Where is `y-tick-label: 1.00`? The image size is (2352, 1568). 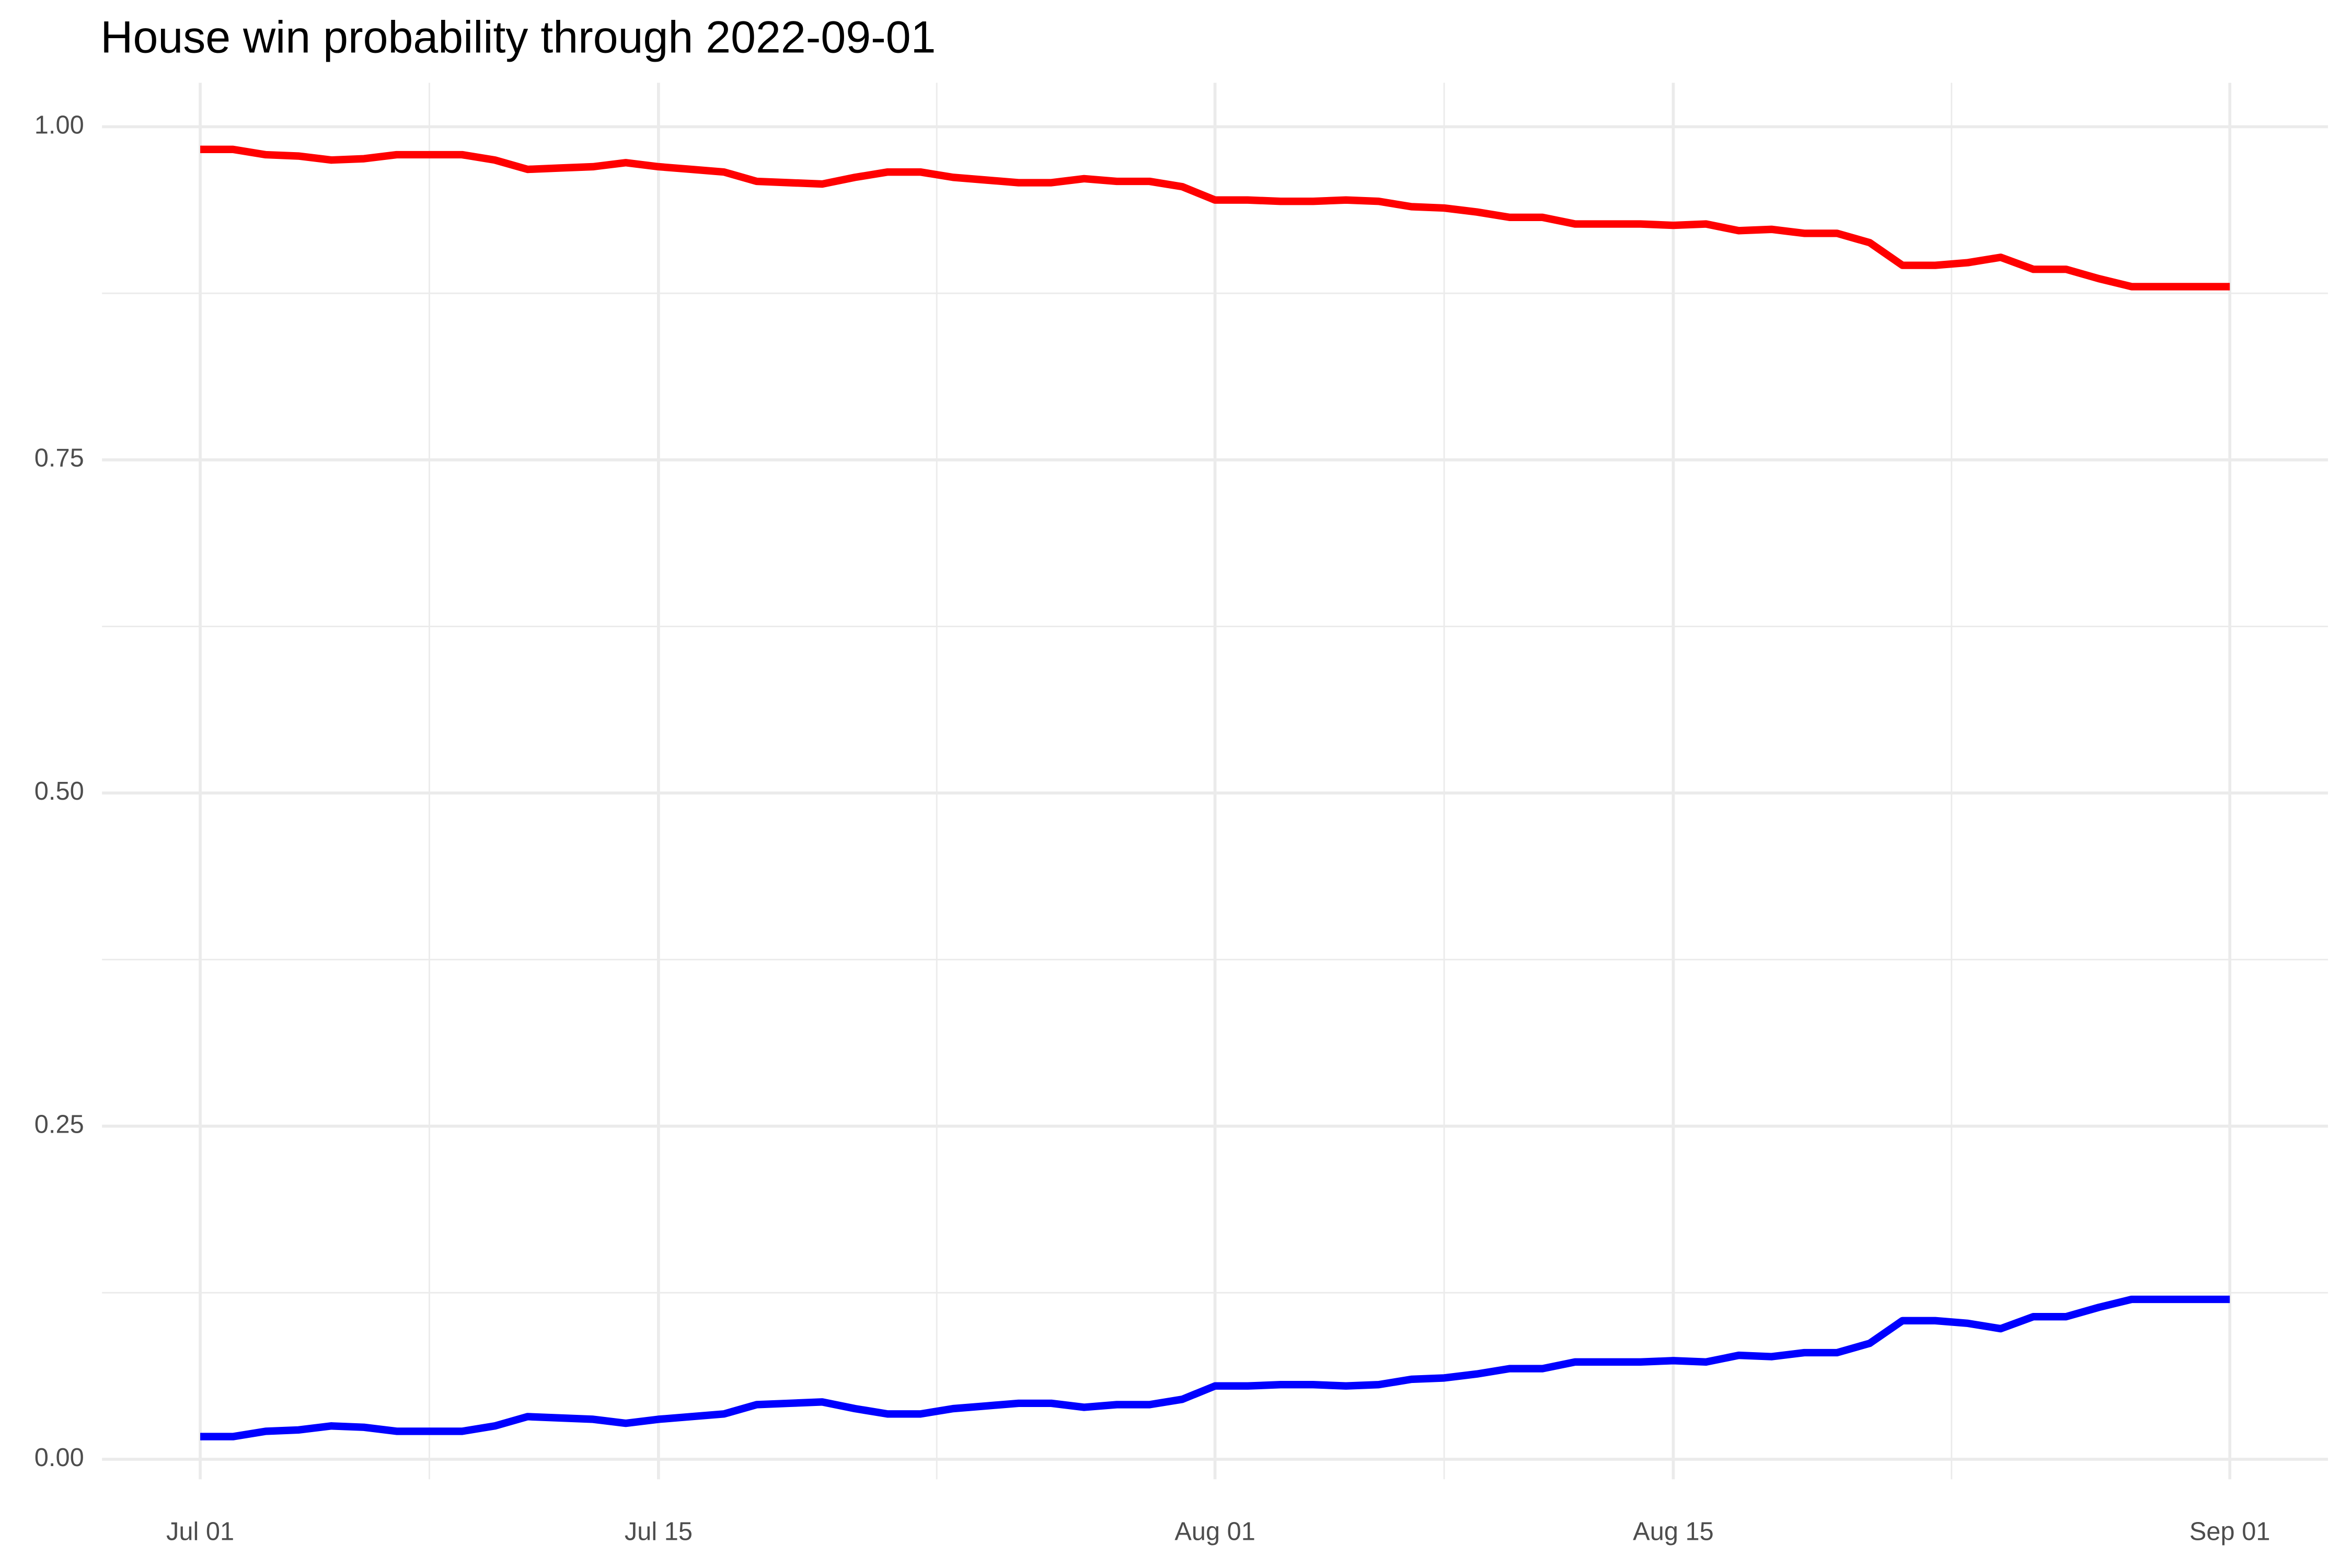
y-tick-label: 1.00 is located at coordinates (59, 125).